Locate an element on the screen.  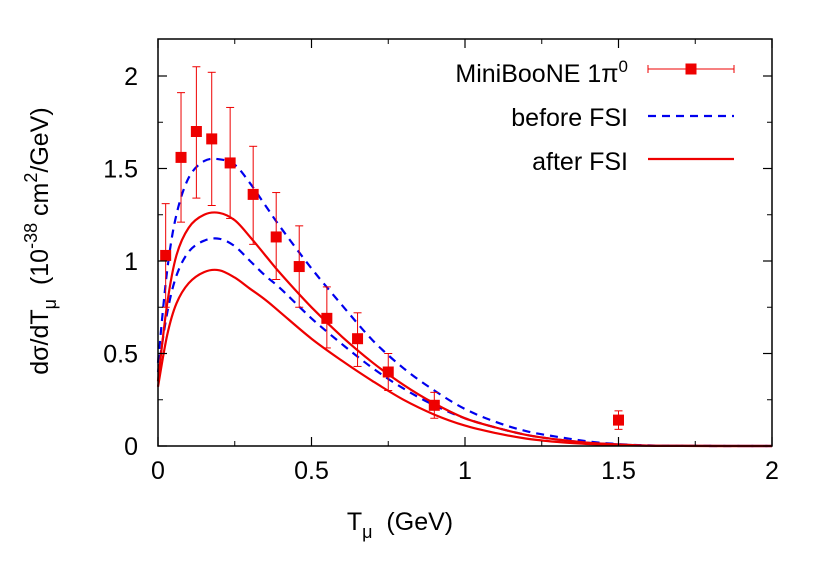
x-axis-label: Tμ (GeV) is located at coordinates (400, 525).